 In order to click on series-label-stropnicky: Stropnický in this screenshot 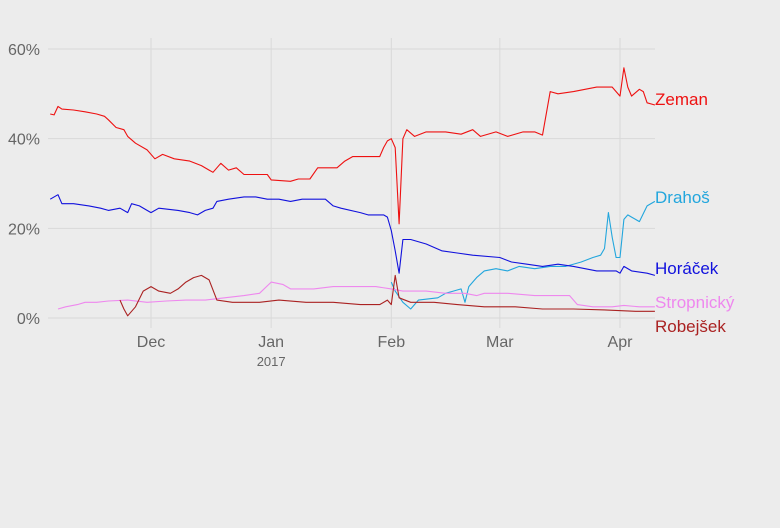, I will do `click(695, 302)`.